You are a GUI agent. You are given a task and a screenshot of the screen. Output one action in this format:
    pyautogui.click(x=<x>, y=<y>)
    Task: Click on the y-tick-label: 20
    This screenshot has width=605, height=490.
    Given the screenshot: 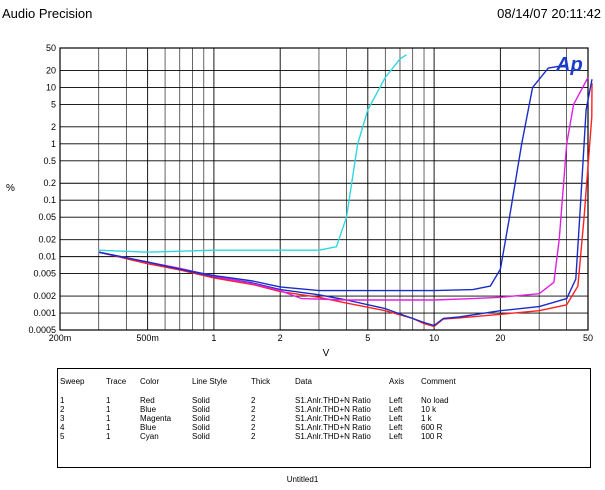 What is the action you would take?
    pyautogui.click(x=51, y=70)
    